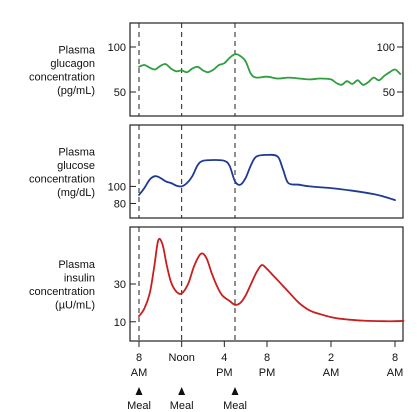  I want to click on glucose-label-line-1: glucose, so click(76, 166).